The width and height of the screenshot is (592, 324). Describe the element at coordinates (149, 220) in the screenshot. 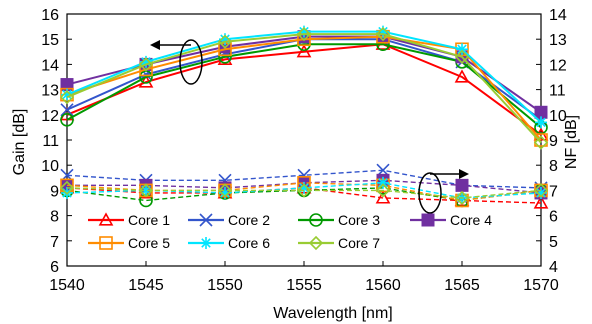

I see `legend-label-core-1: Core 1` at that location.